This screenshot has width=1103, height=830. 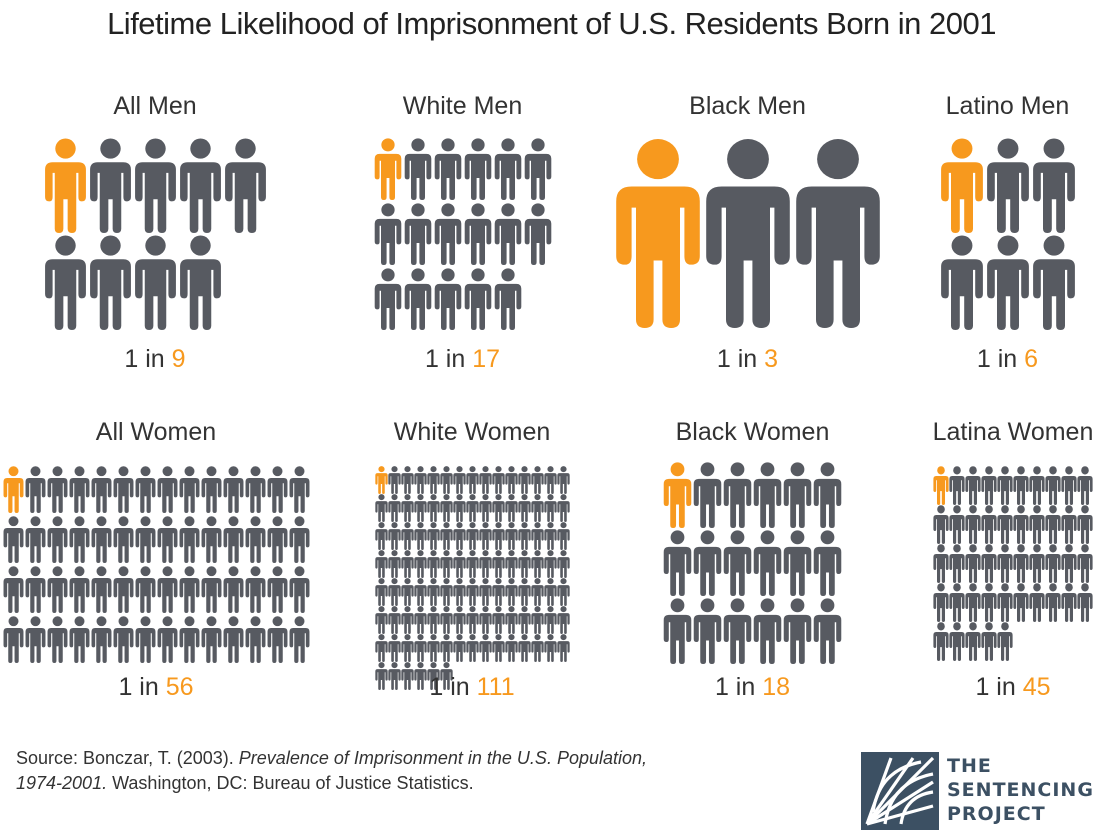 What do you see at coordinates (472, 687) in the screenshot?
I see `ratio-label: 1 in 111` at bounding box center [472, 687].